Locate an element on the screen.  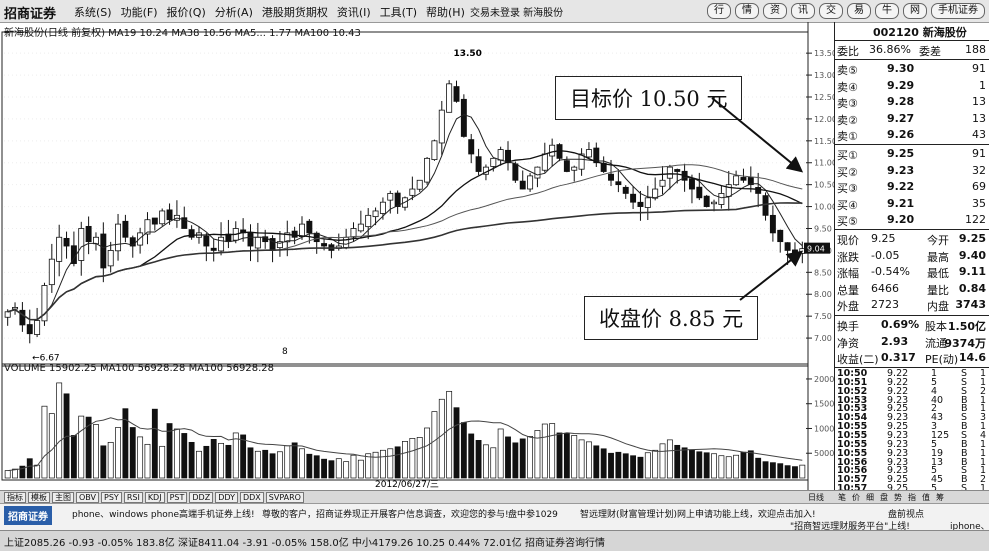
indicator-tab: KDJ is located at coordinates (154, 497).